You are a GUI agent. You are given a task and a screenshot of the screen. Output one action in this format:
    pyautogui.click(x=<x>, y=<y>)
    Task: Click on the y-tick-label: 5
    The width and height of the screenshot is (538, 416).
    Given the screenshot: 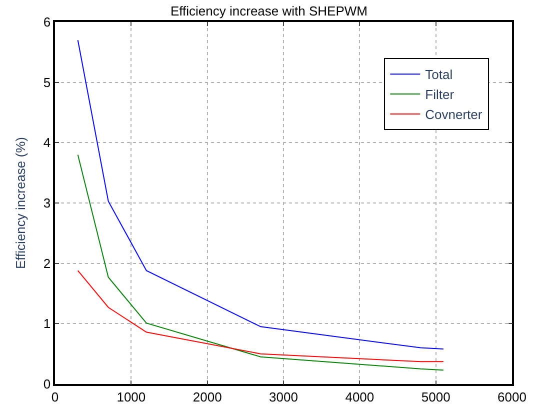 What is the action you would take?
    pyautogui.click(x=47, y=82)
    